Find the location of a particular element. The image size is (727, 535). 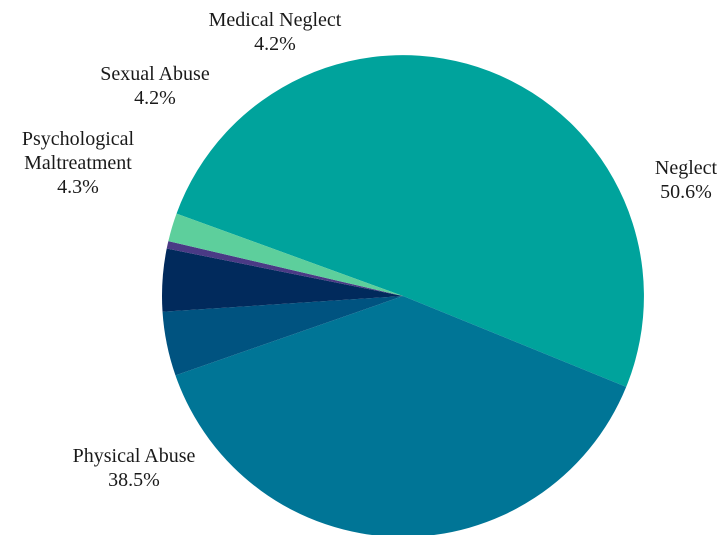

slice-label-neglect: Neglect 50.6% is located at coordinates (686, 180).